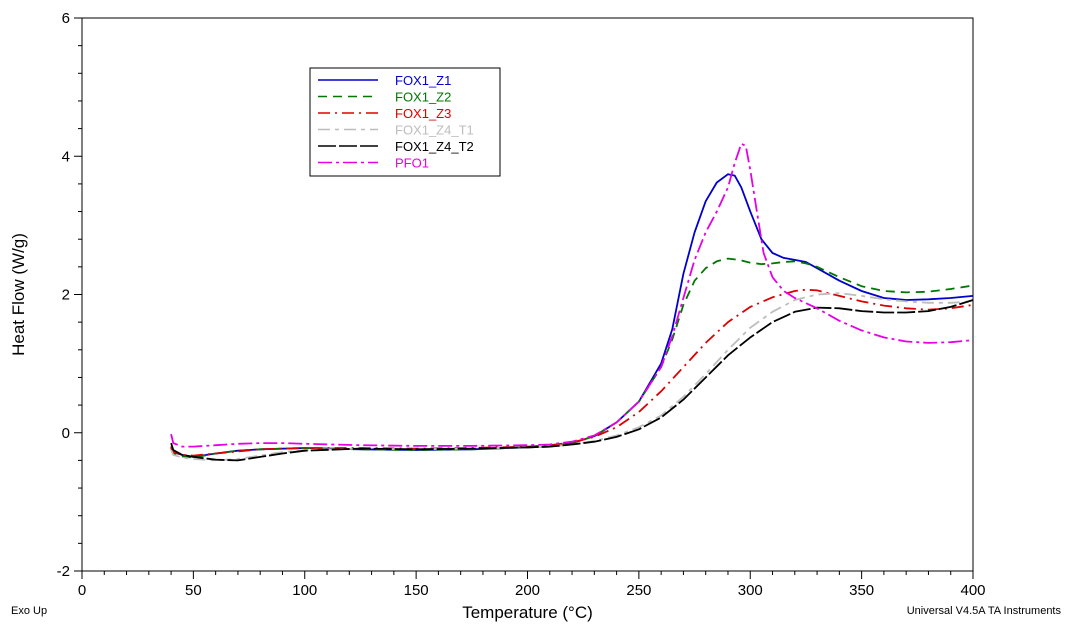  I want to click on y-tick-label: 6, so click(66, 18).